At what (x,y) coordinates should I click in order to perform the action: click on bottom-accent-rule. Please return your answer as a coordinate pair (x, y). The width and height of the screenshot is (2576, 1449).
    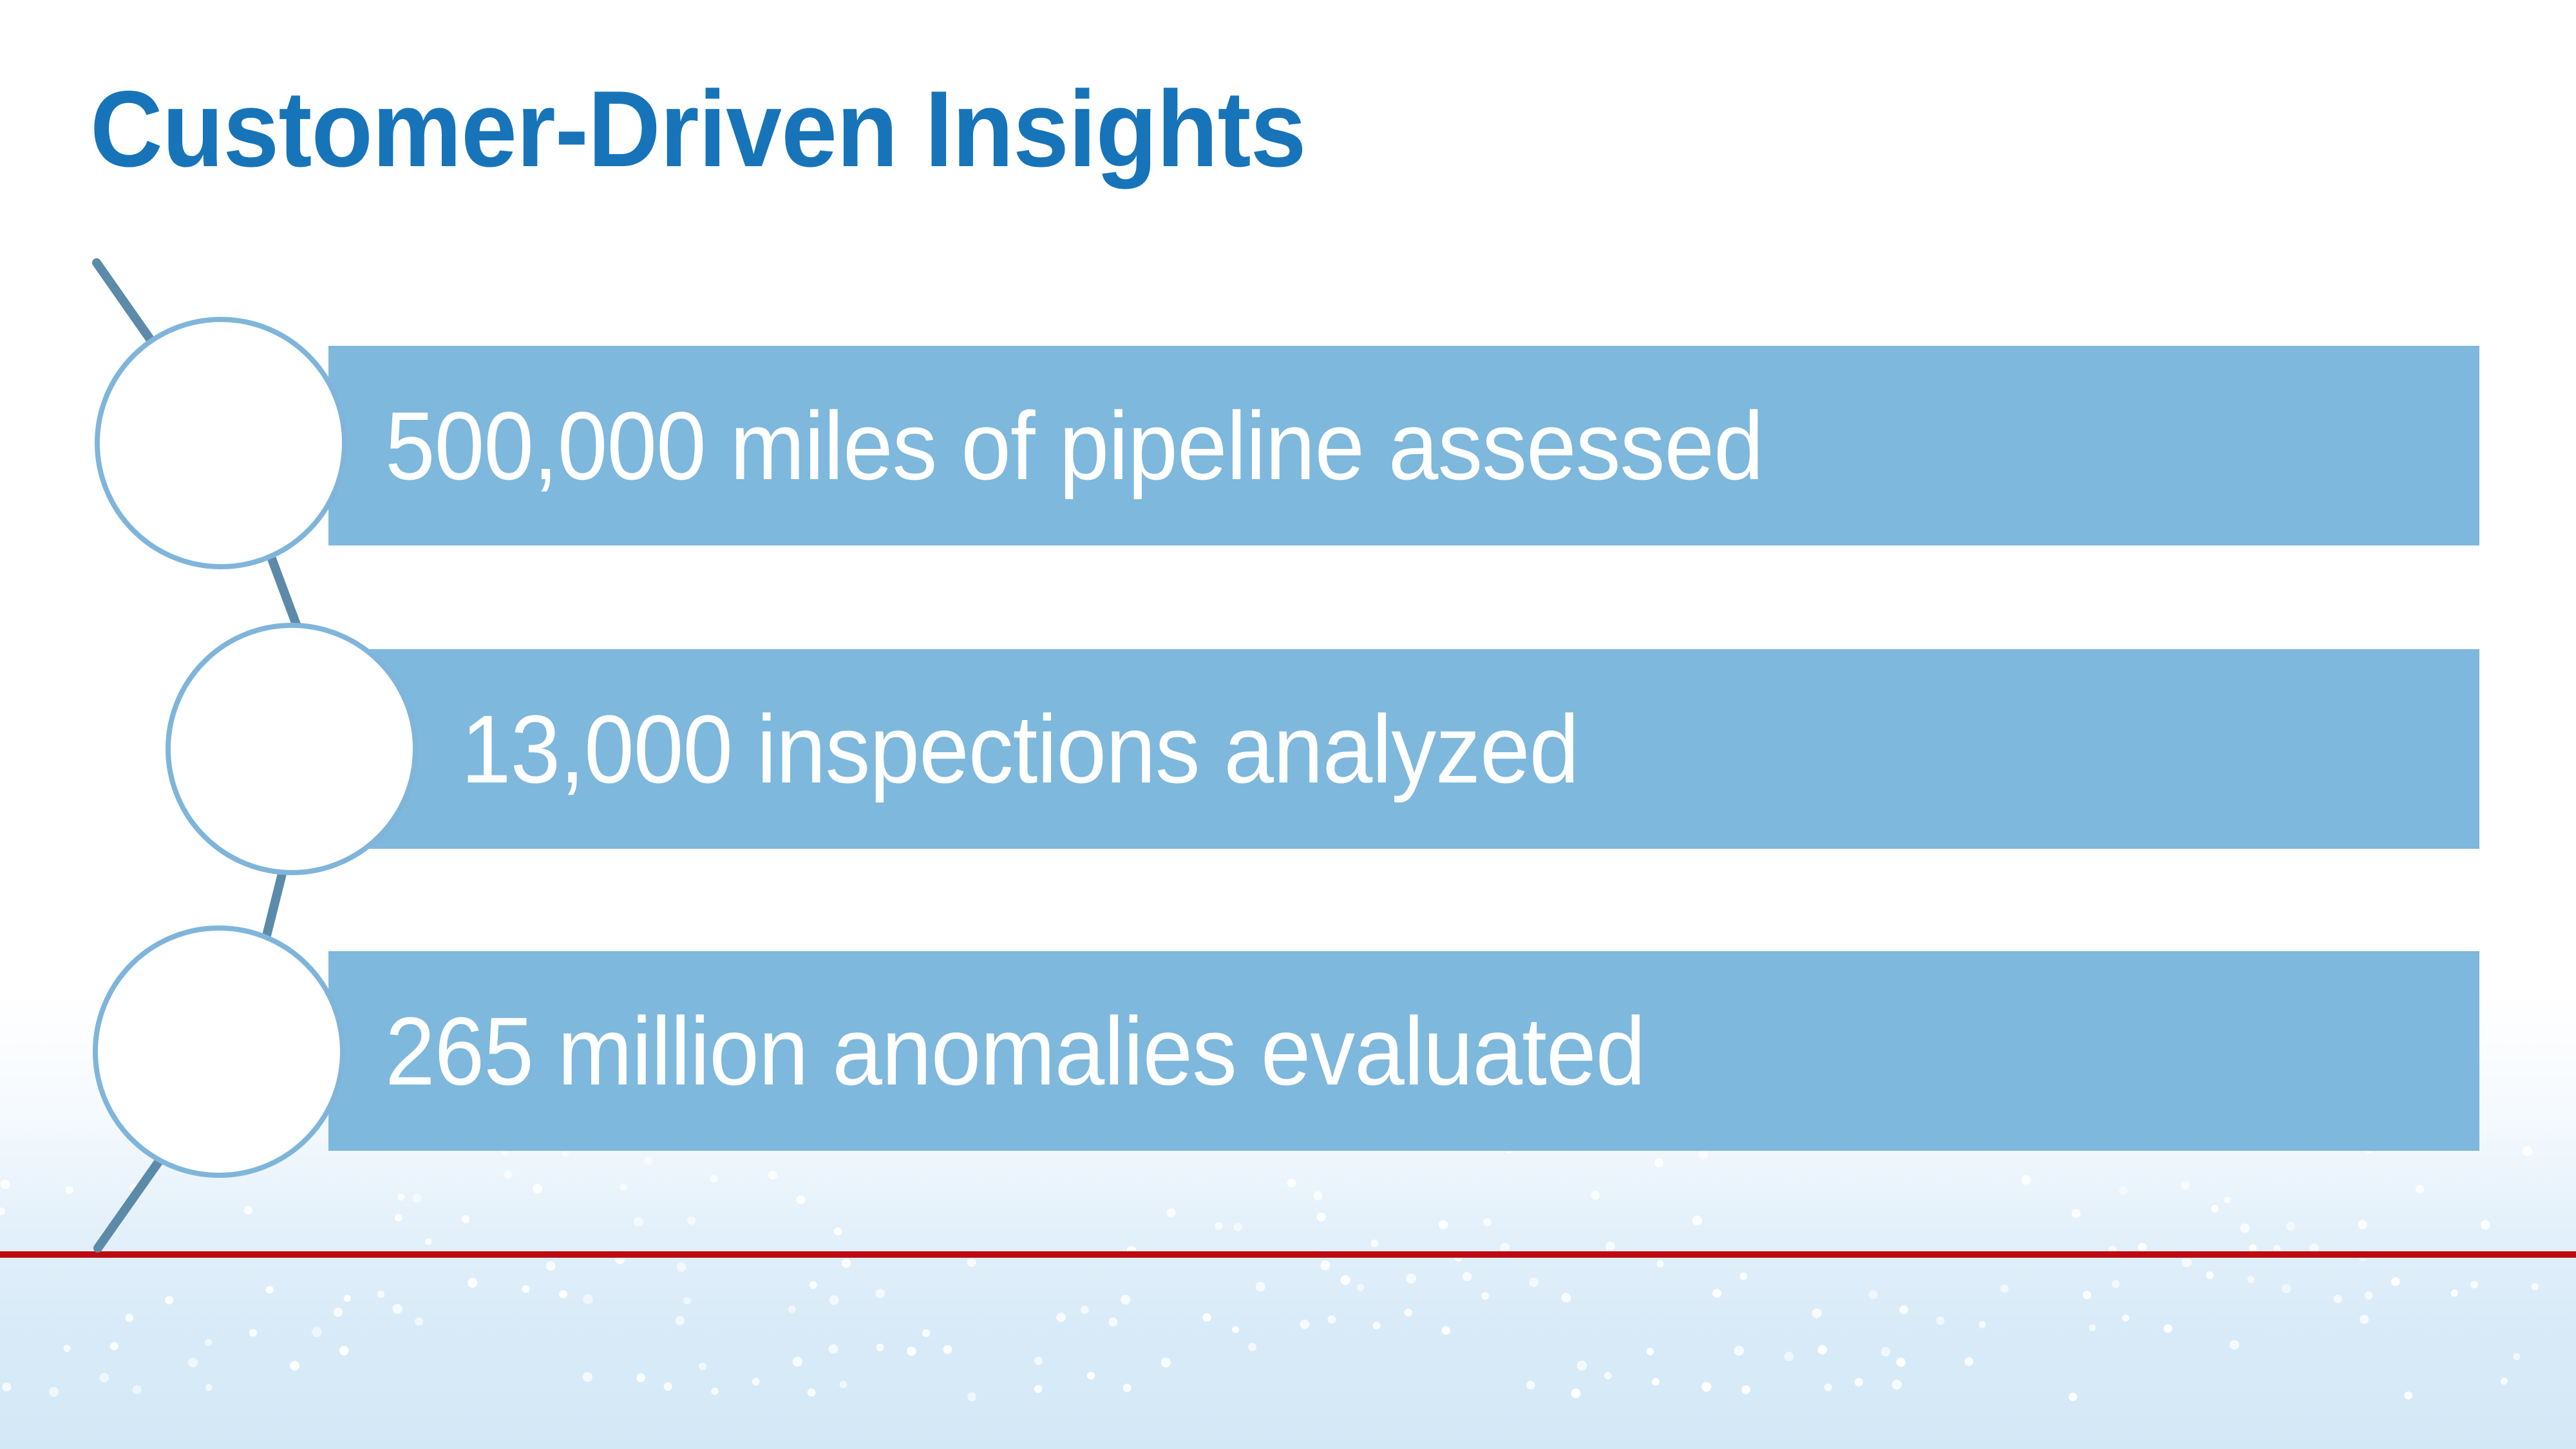
    Looking at the image, I should click on (1288, 1254).